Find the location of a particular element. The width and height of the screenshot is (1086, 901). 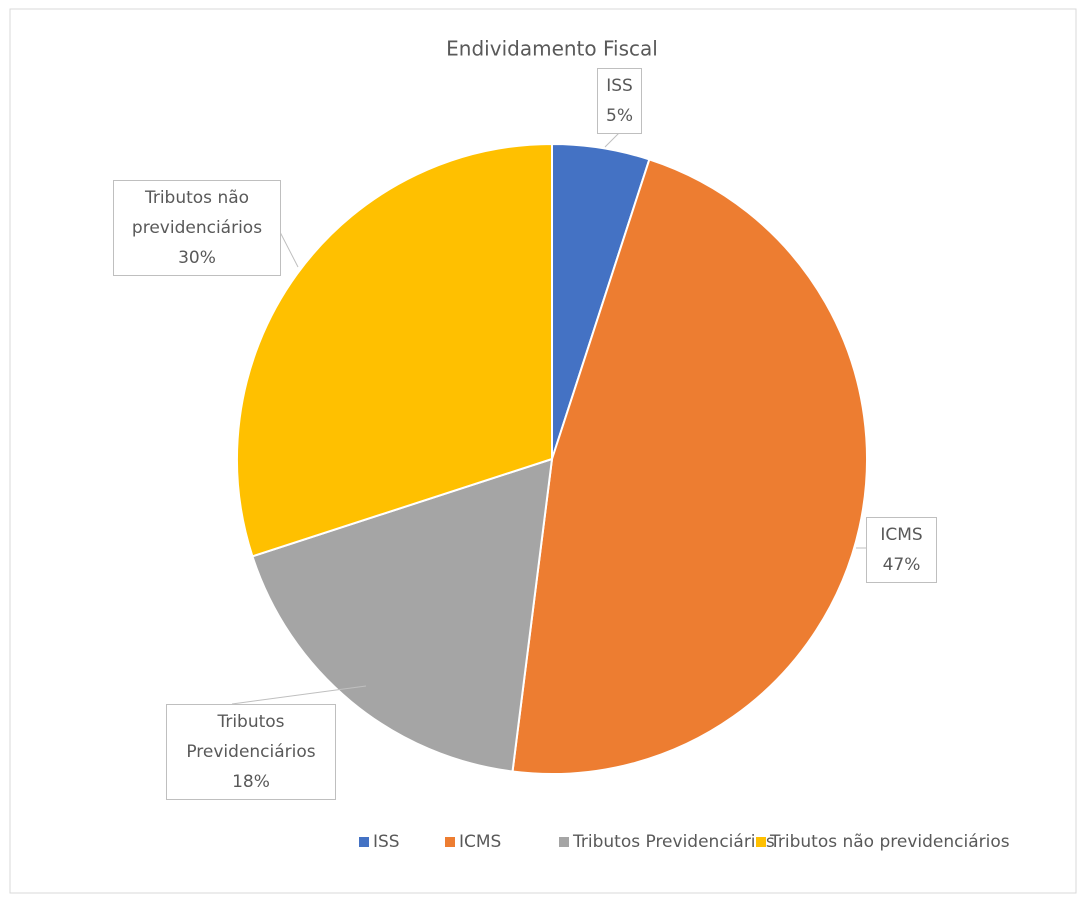

data-label-category: Tributos Previdenciários is located at coordinates (251, 737).